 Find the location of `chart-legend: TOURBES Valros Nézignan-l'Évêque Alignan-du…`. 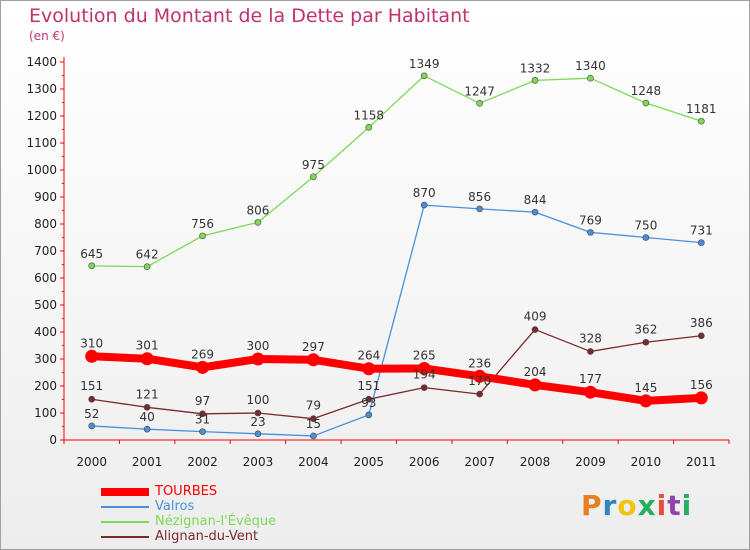

chart-legend: TOURBES Valros Nézignan-l'Évêque Alignan-du… is located at coordinates (221, 514).